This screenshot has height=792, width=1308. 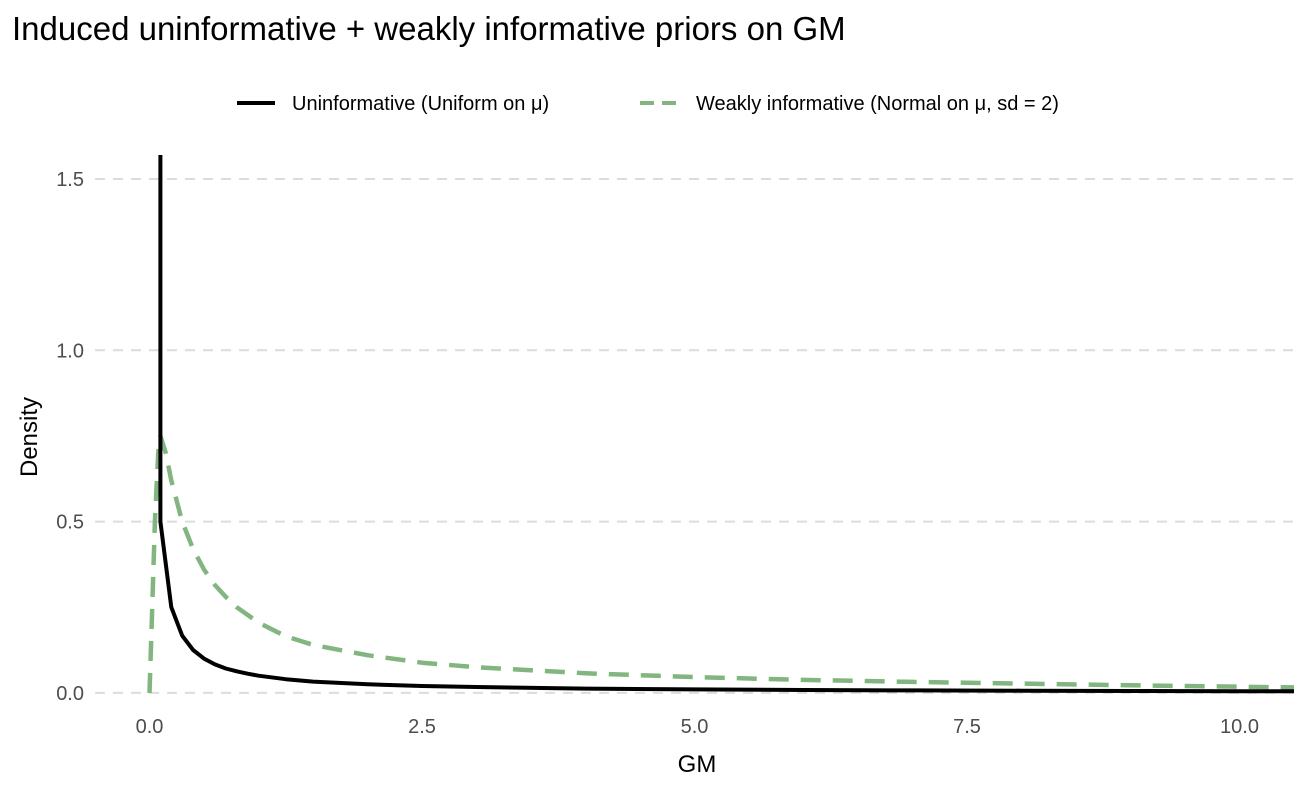 What do you see at coordinates (70, 351) in the screenshot?
I see `y-tick-label: 1.0` at bounding box center [70, 351].